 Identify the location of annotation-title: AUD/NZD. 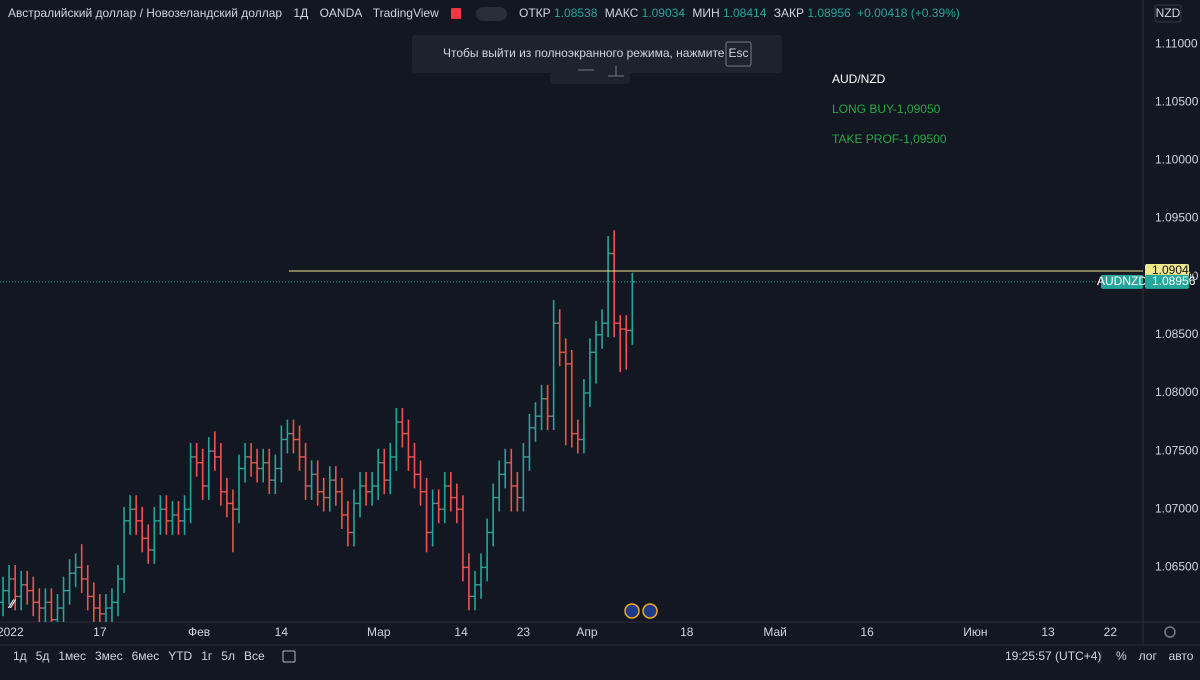
(859, 79).